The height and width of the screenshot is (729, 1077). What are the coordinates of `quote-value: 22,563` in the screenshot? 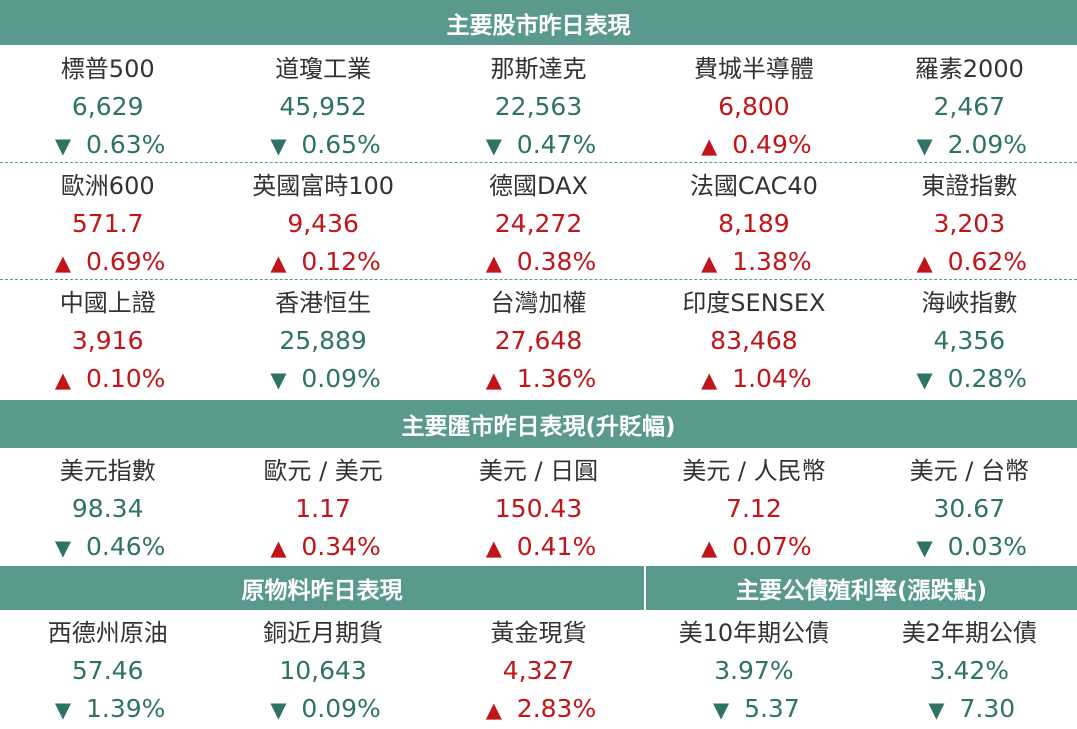 It's located at (538, 106).